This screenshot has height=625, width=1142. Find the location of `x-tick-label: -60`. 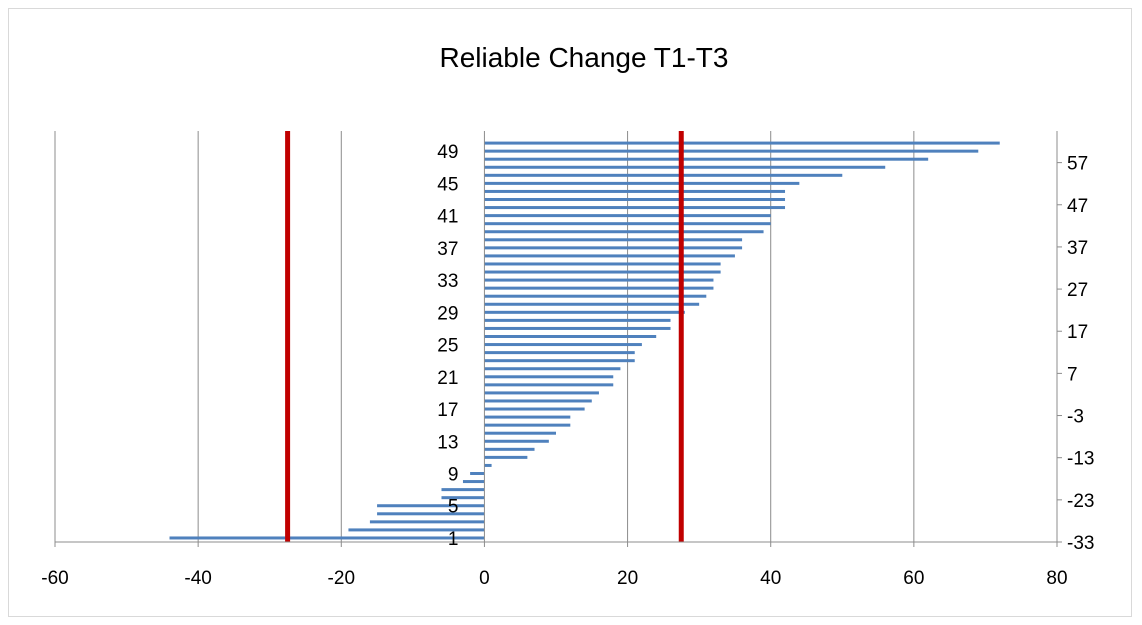

x-tick-label: -60 is located at coordinates (54, 578).